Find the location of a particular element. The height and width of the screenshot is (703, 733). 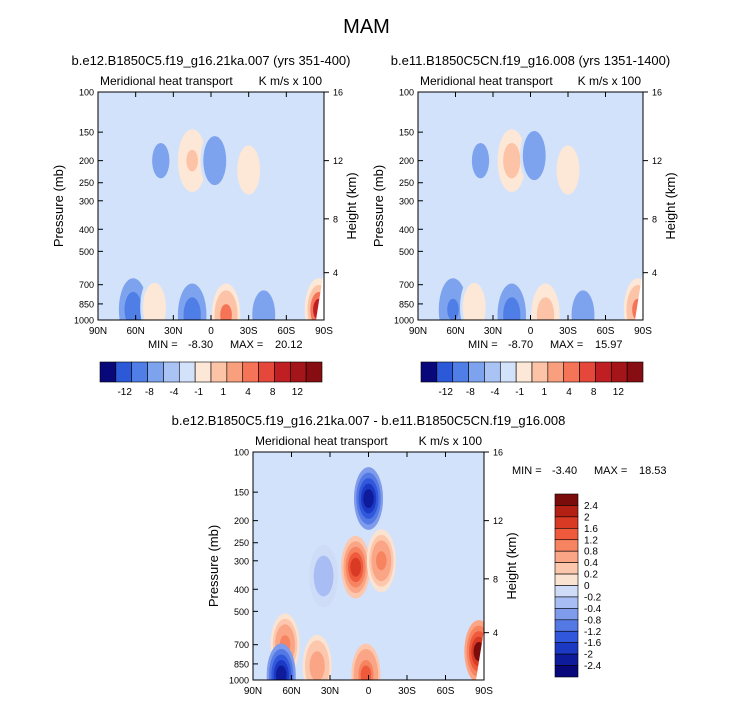

colorbar-label: -1.6 is located at coordinates (593, 643).